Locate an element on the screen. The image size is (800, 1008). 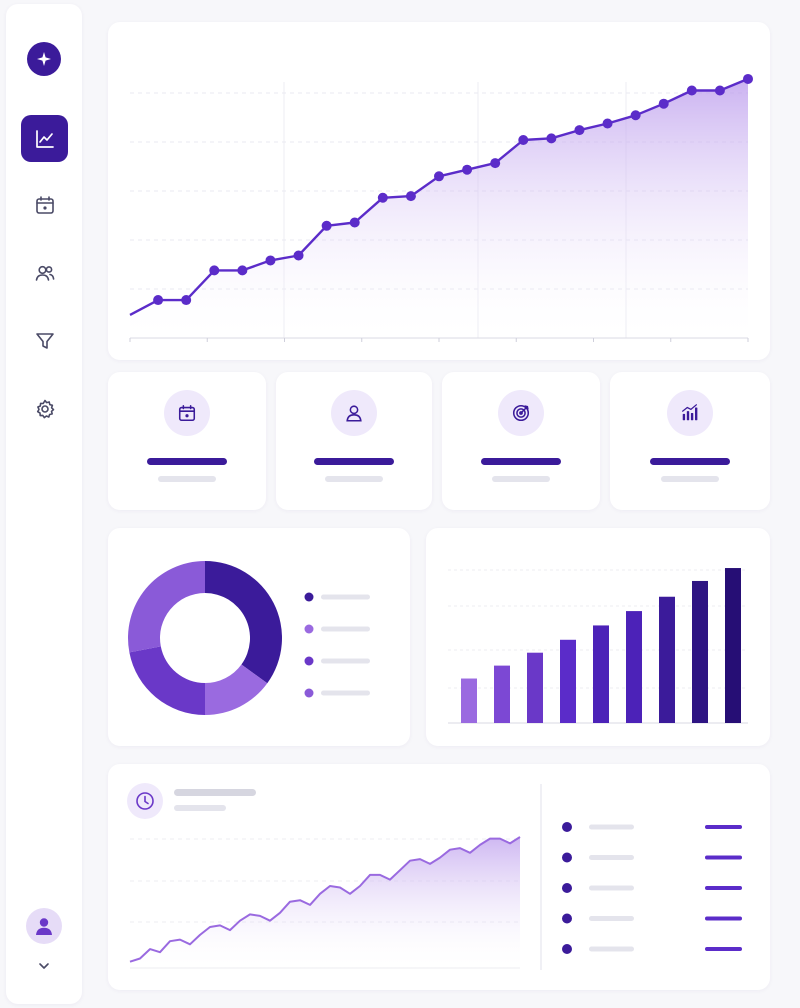
bar-card is located at coordinates (598, 637).